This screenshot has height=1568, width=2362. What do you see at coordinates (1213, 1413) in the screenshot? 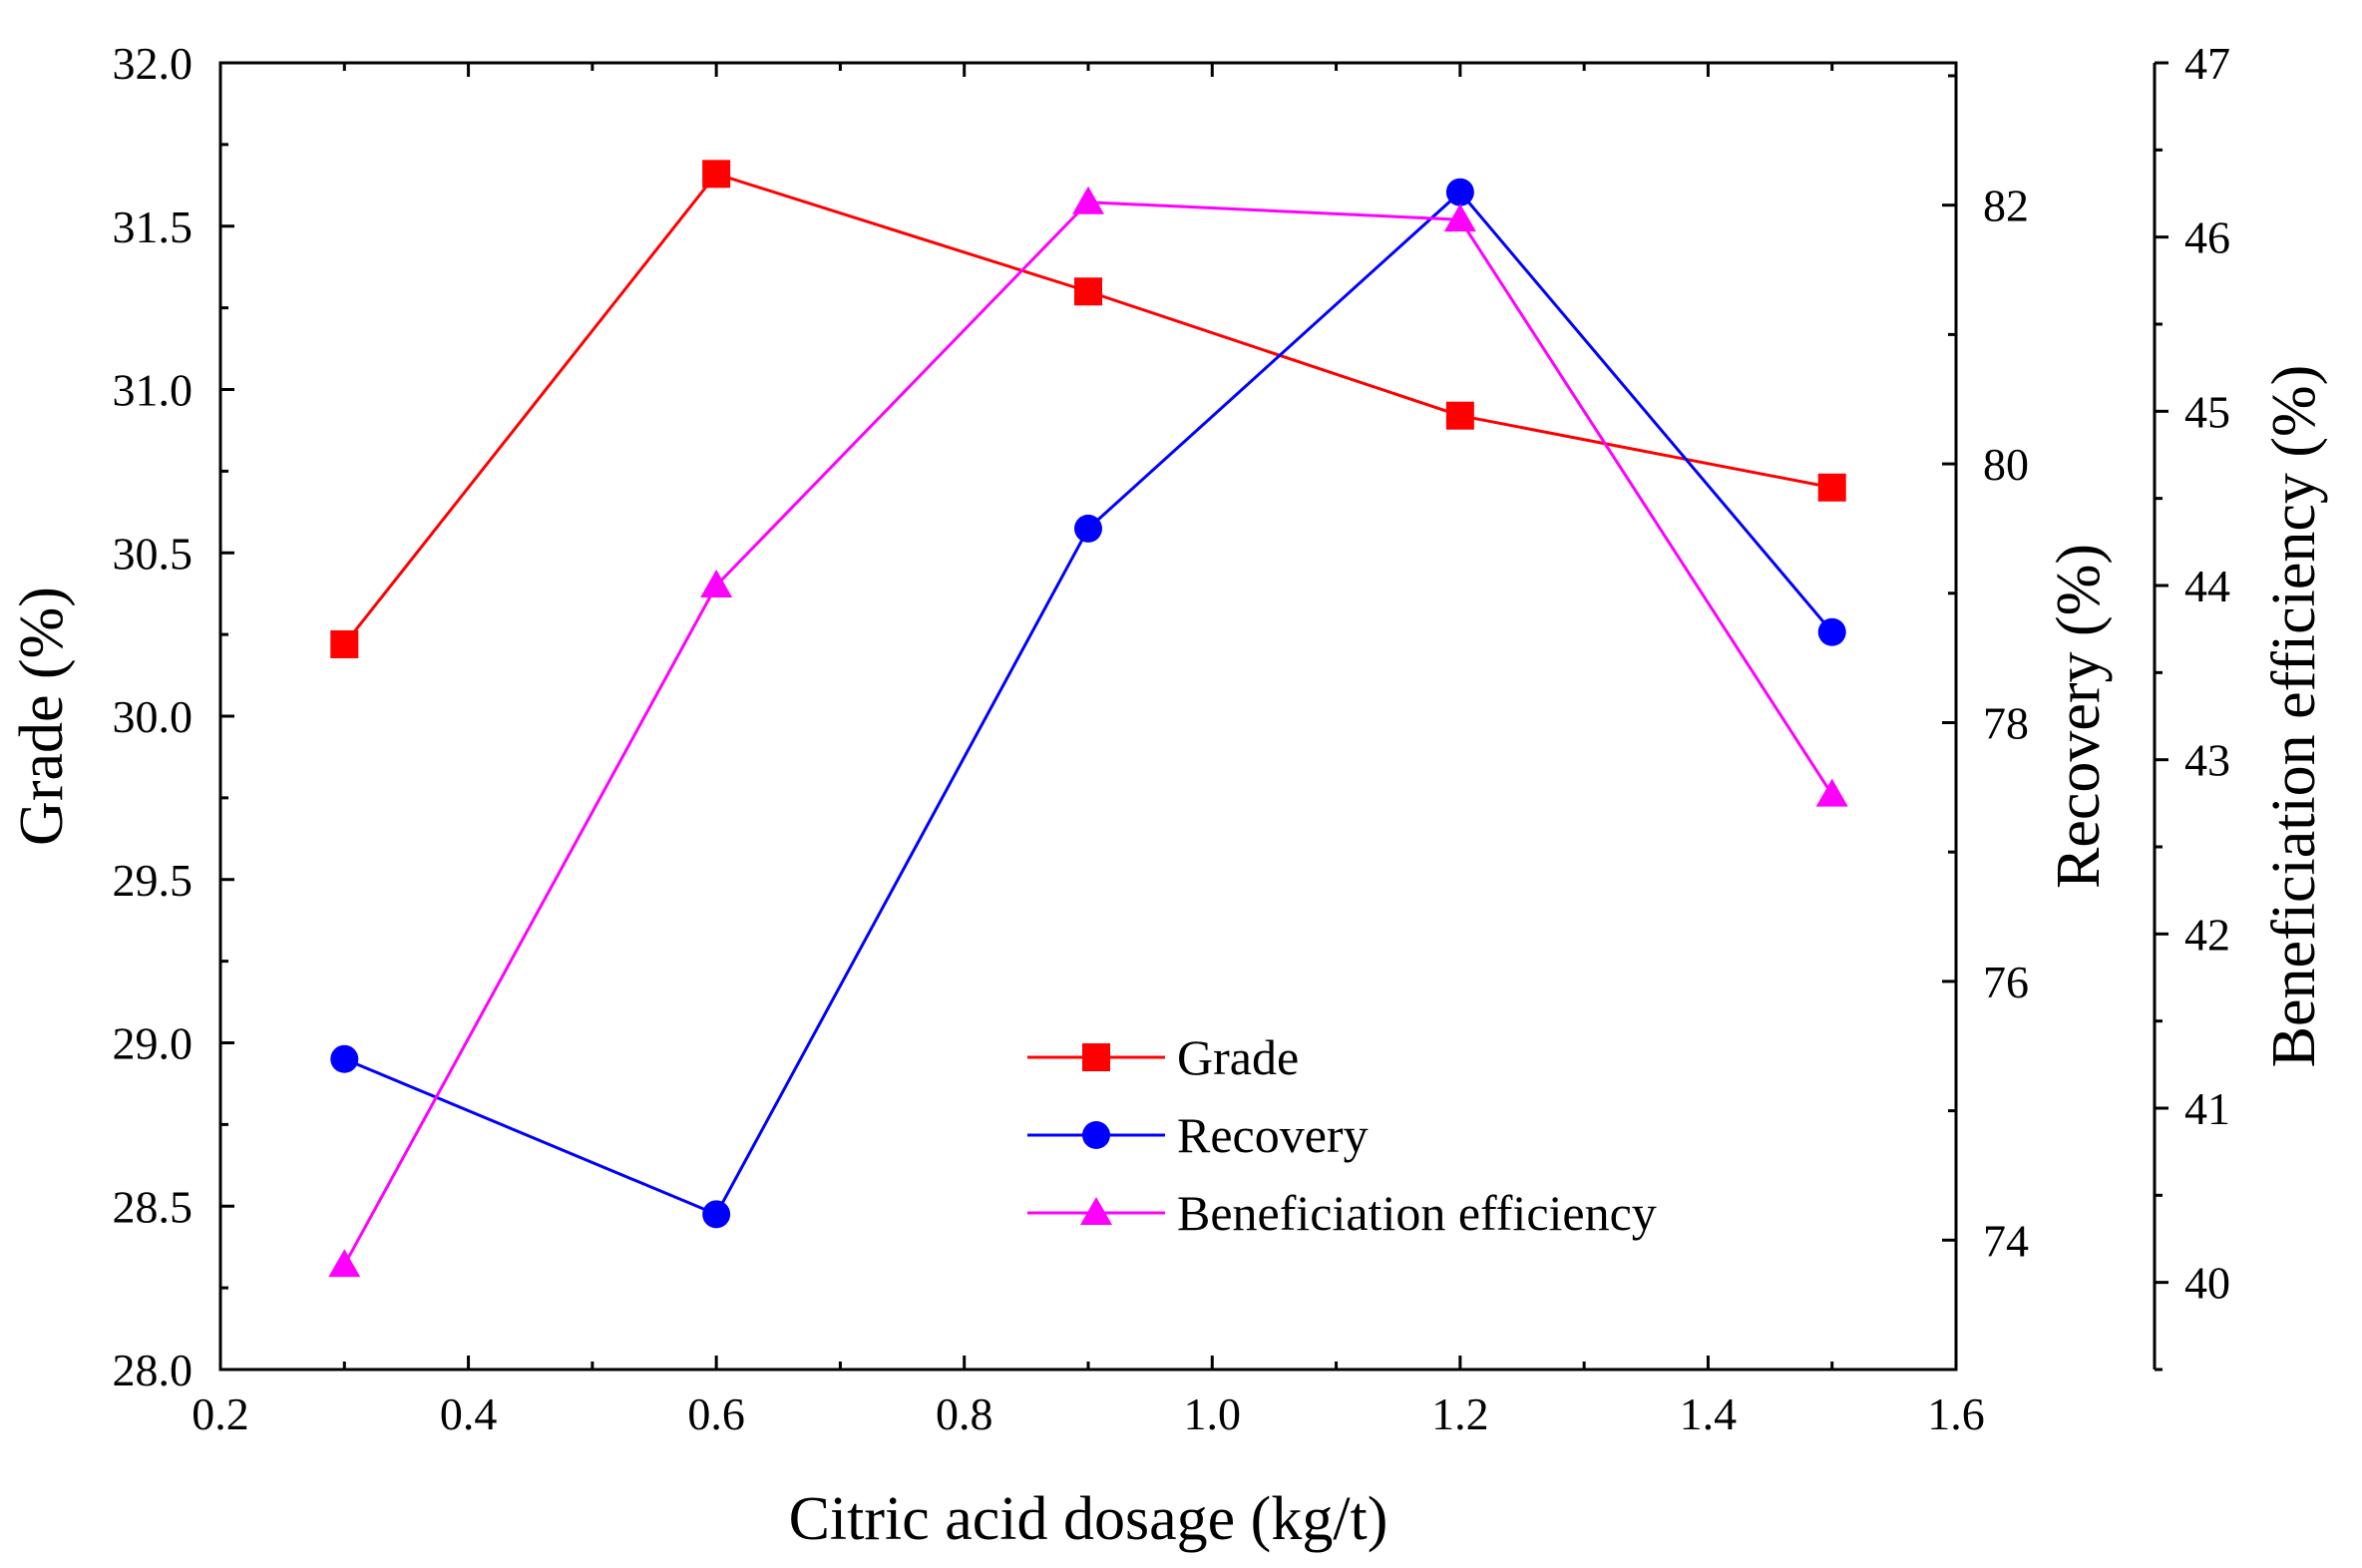
I see `x-tick-label: 1.0` at bounding box center [1213, 1413].